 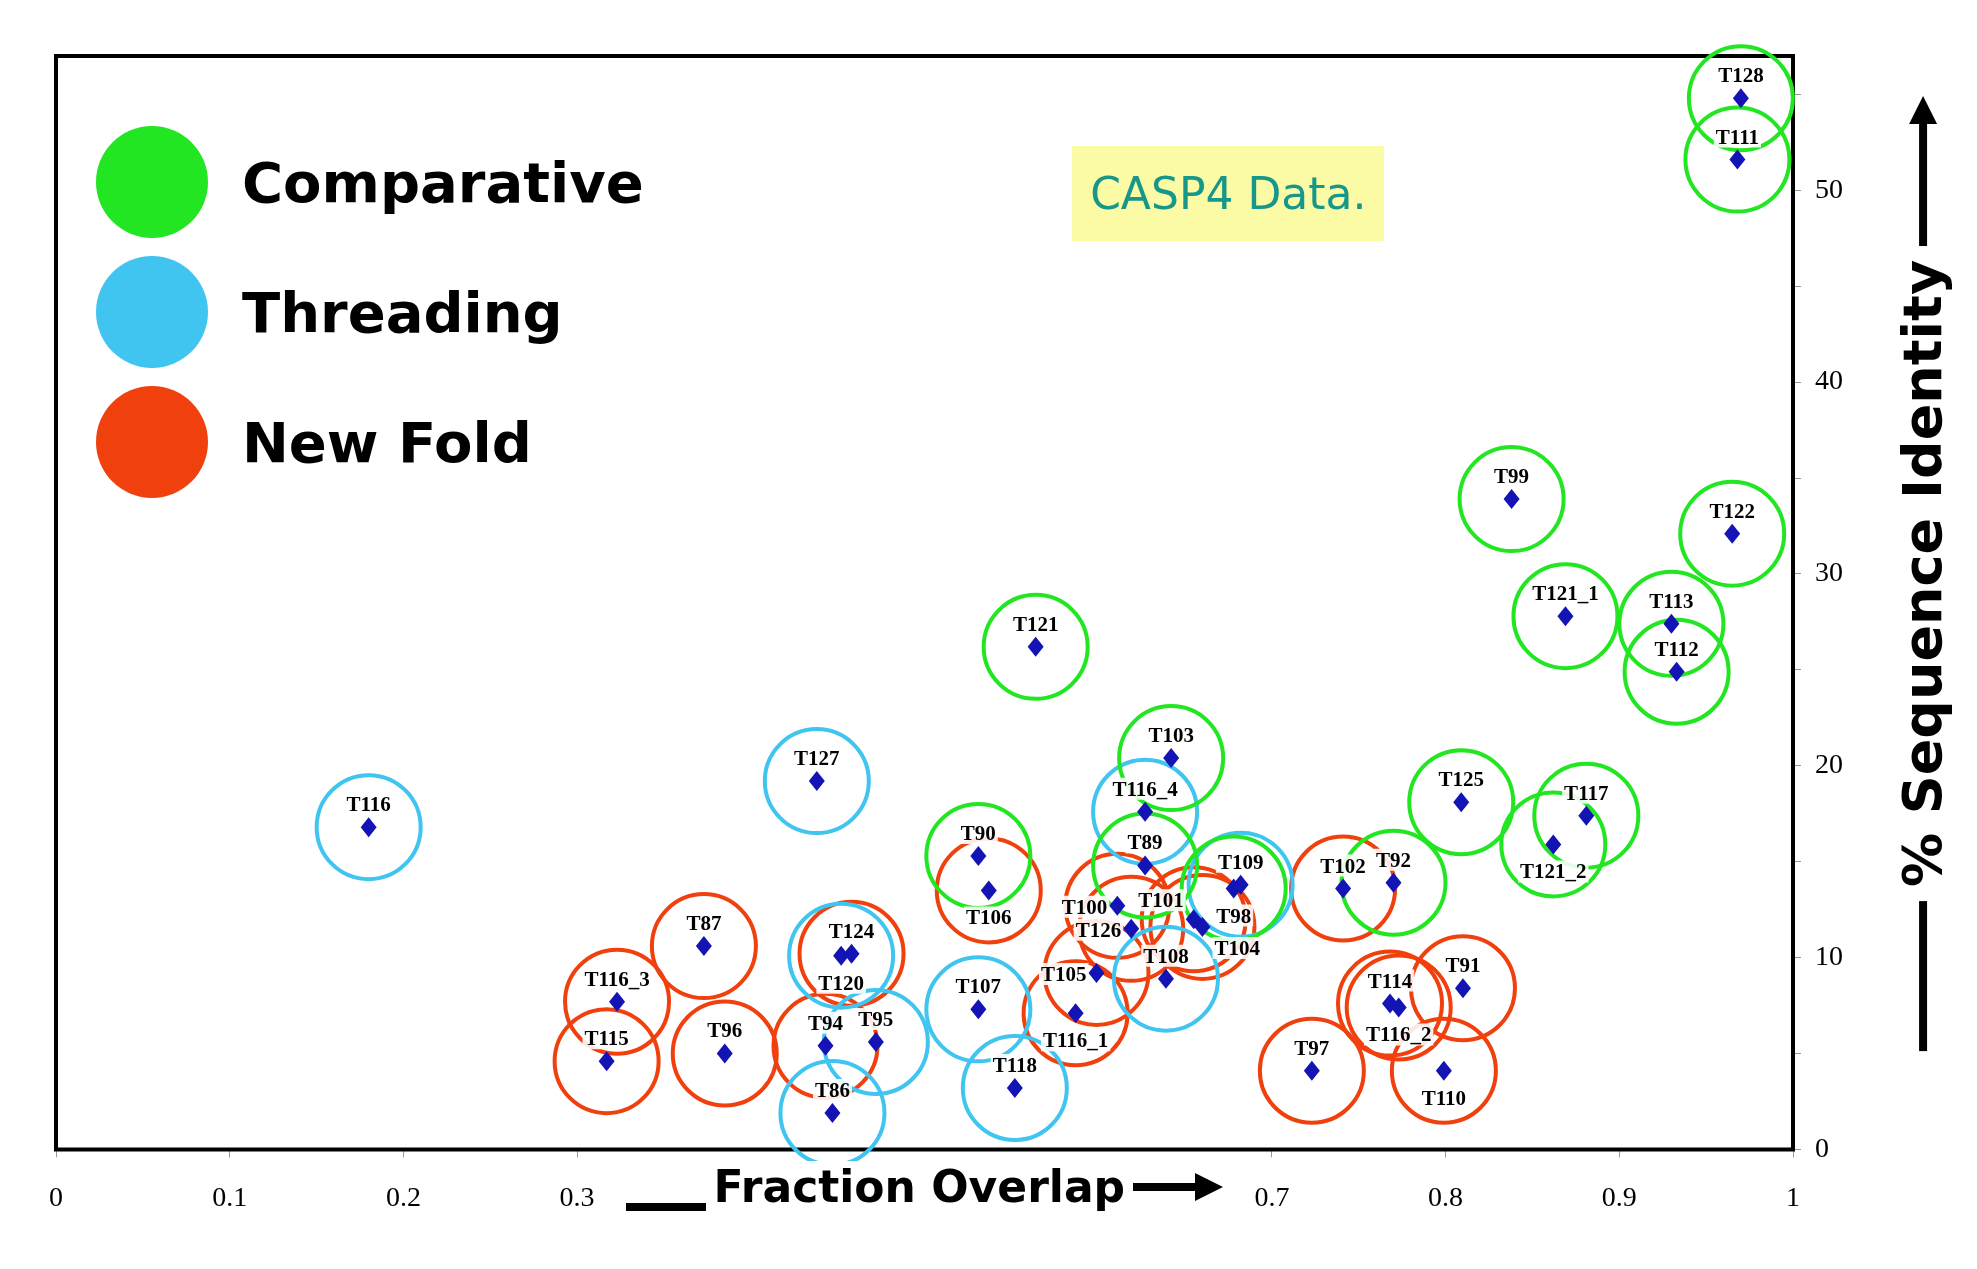 What do you see at coordinates (1393, 859) in the screenshot?
I see `data-label: T92` at bounding box center [1393, 859].